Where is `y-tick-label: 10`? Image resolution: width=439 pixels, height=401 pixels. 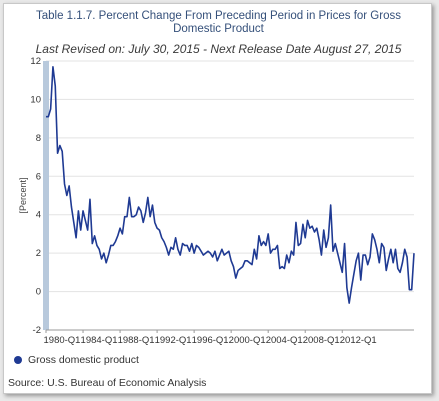
y-tick-label: 10 is located at coordinates (35, 99).